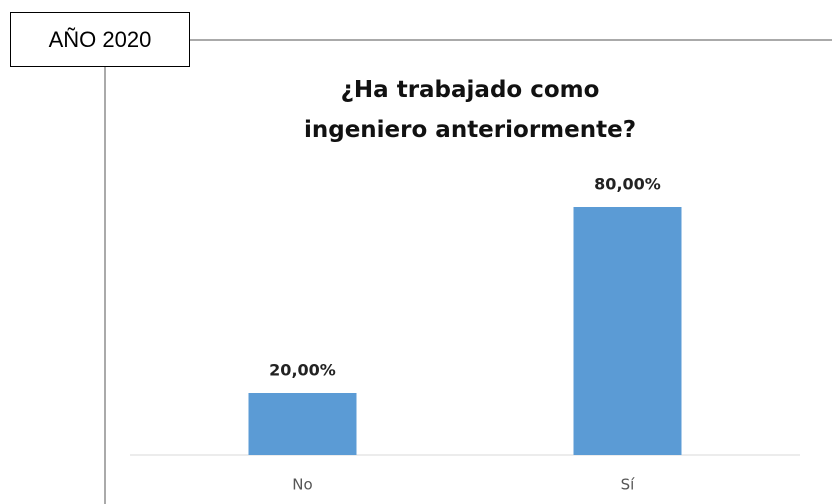  I want to click on data-label: 80,00%, so click(627, 184).